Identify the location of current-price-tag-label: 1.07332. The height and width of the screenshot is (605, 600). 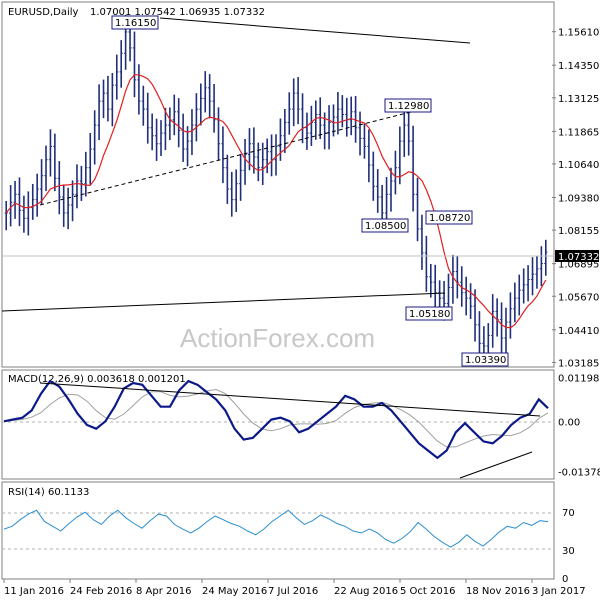
(578, 257).